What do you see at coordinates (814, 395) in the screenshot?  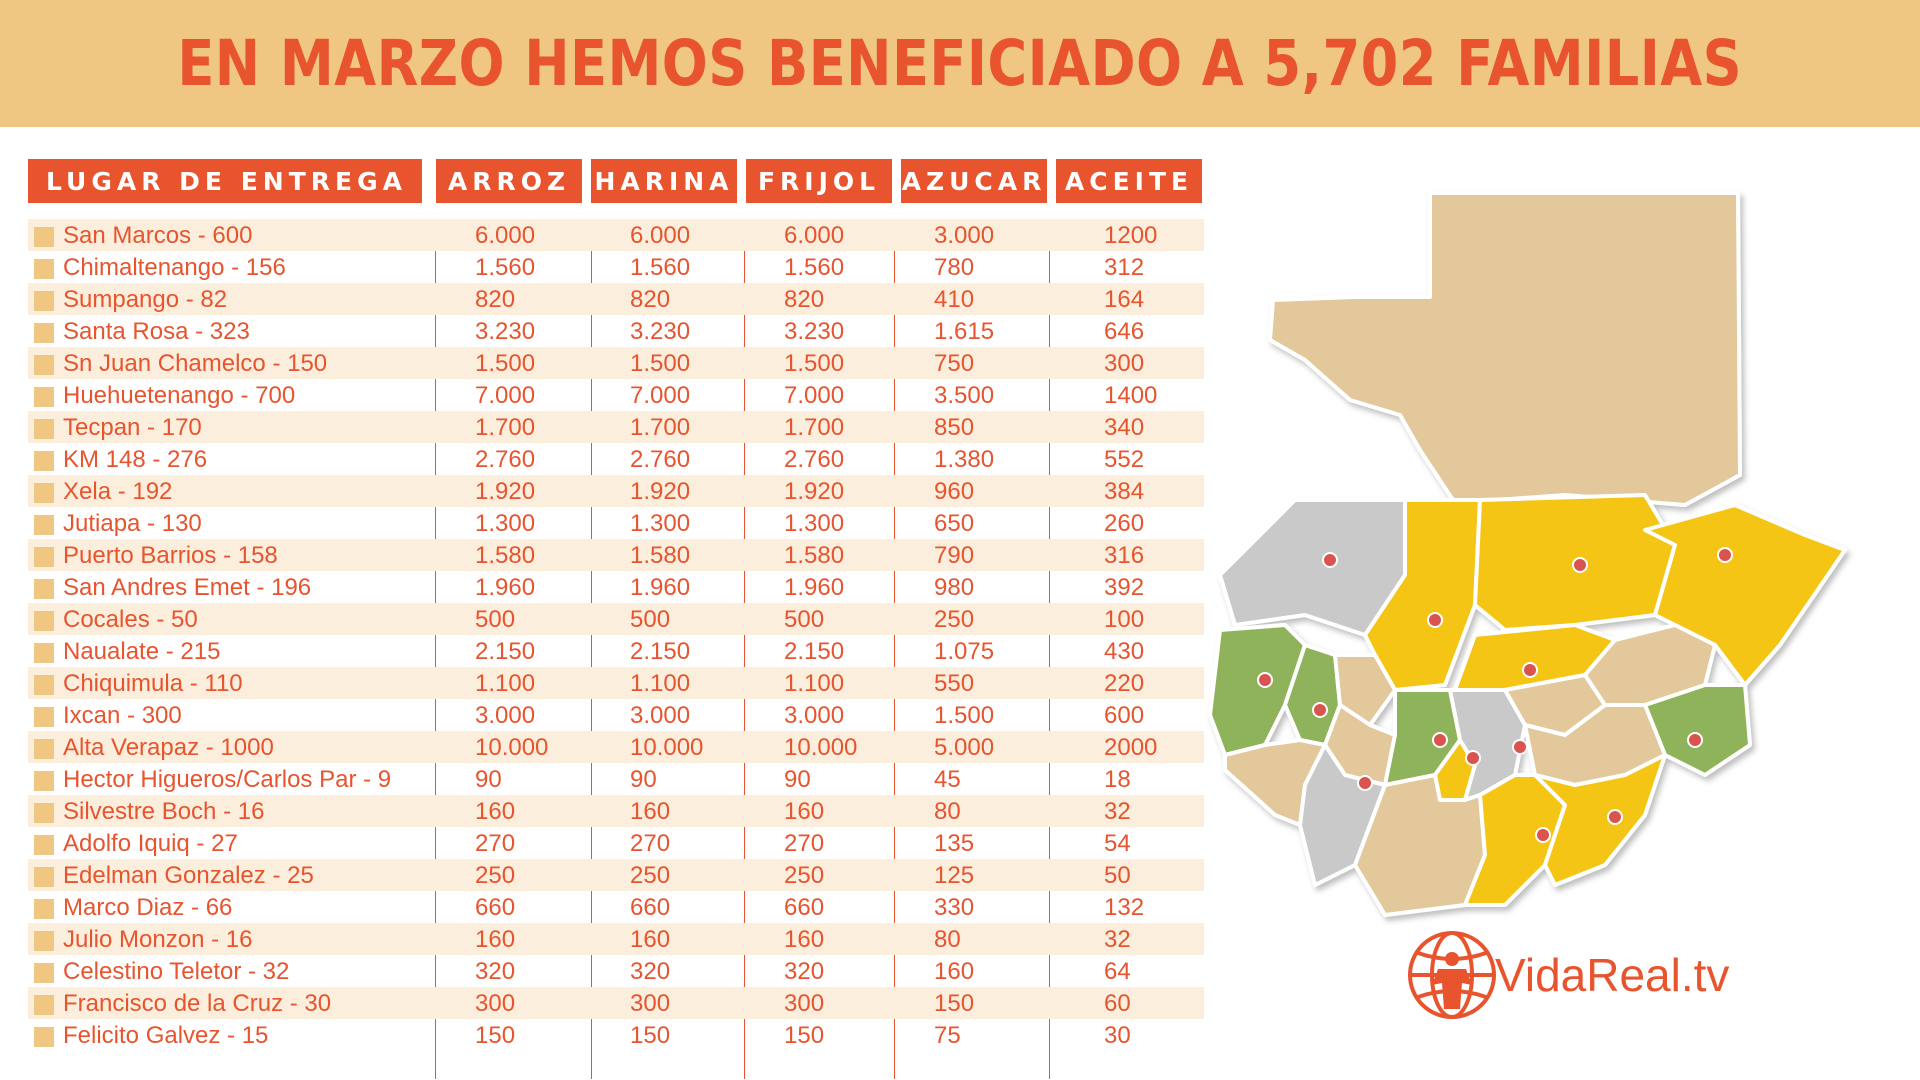 I see `cell-frijol: 7.000` at bounding box center [814, 395].